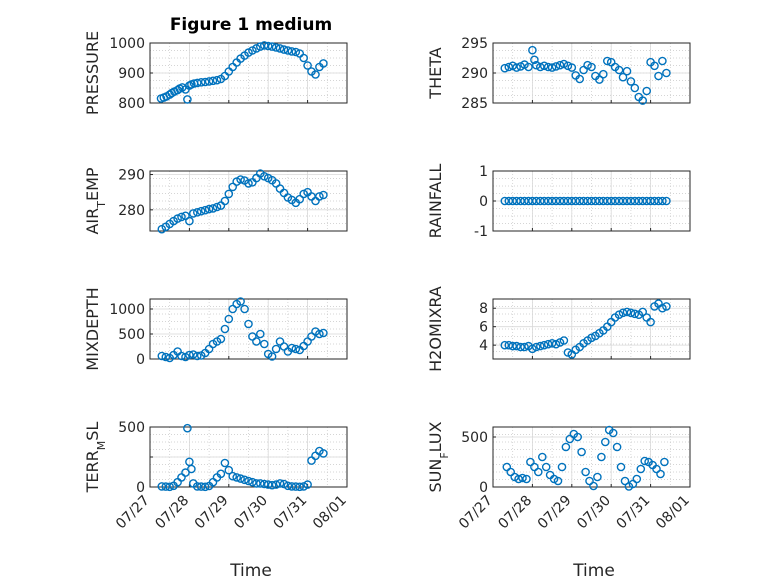 This screenshot has height=583, width=778. What do you see at coordinates (438, 456) in the screenshot?
I see `y-axis-label: SUNFLUX` at bounding box center [438, 456].